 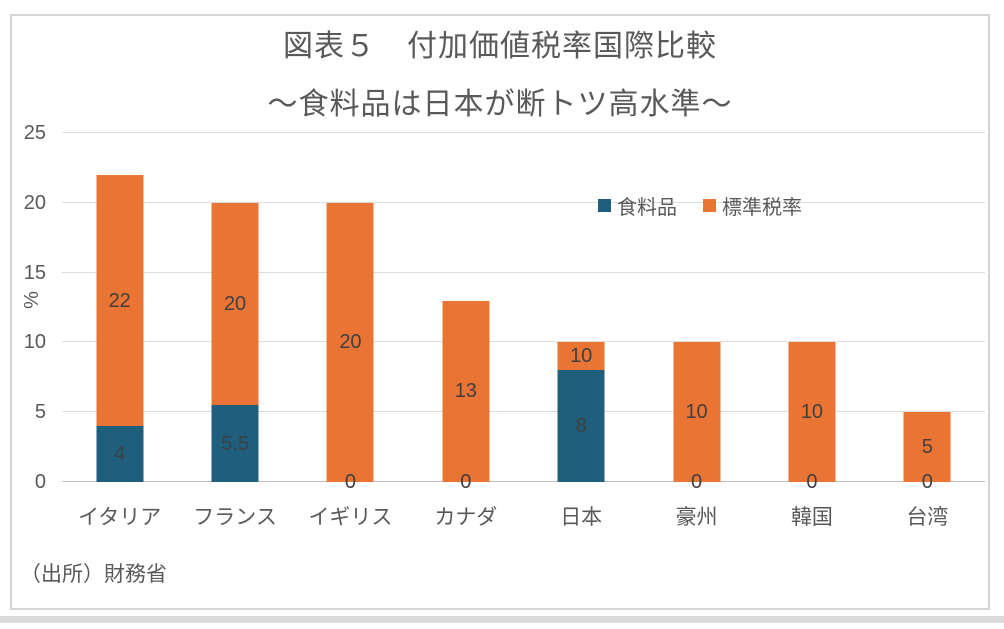 I want to click on legend-label-standard: 標準税率, so click(x=762, y=208).